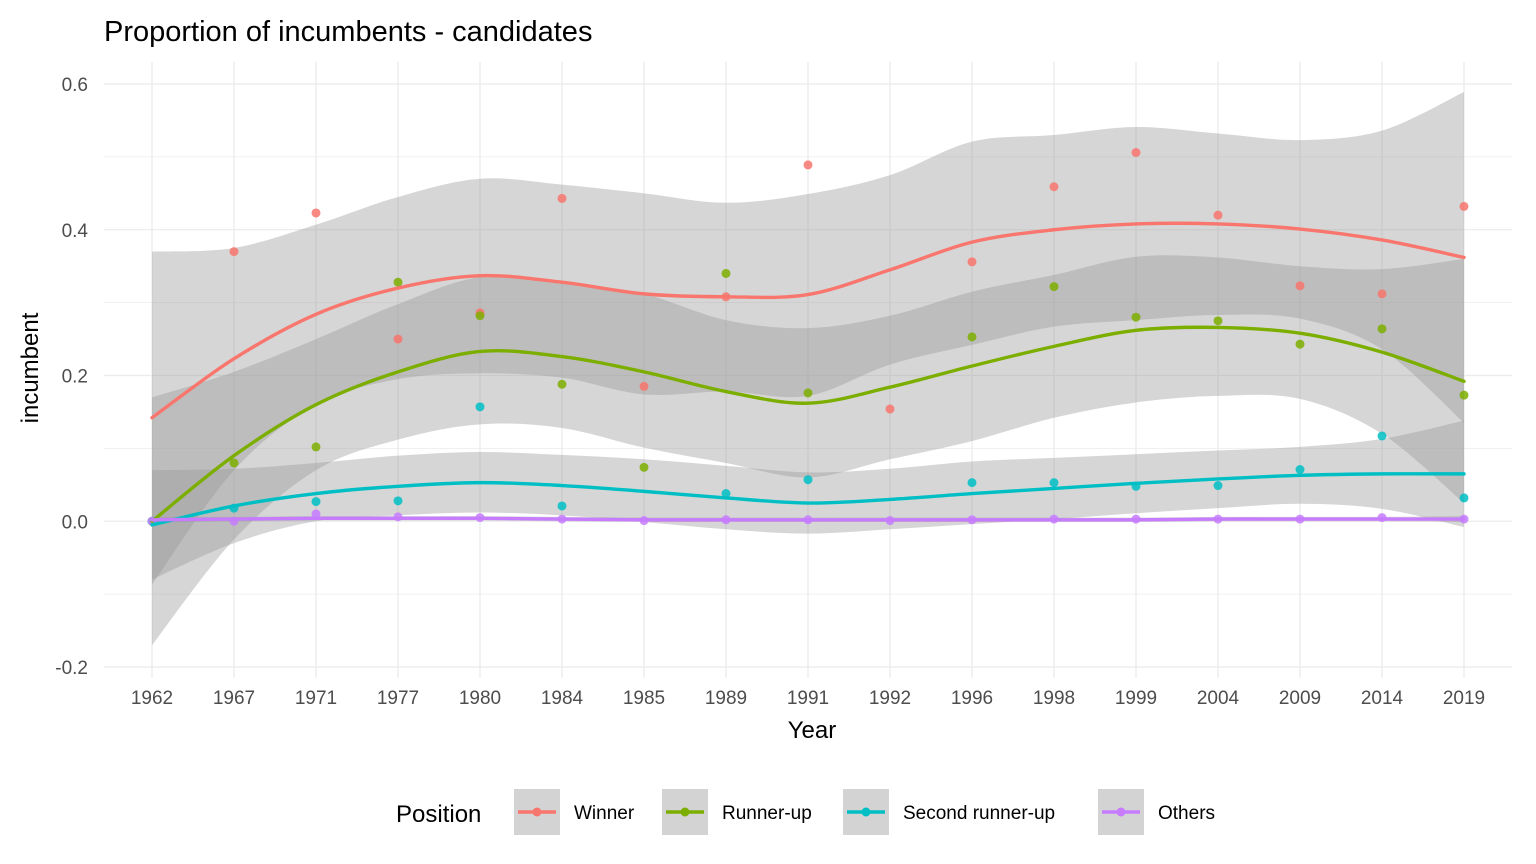 The width and height of the screenshot is (1536, 864). Describe the element at coordinates (812, 730) in the screenshot. I see `x-axis-title: Year` at that location.